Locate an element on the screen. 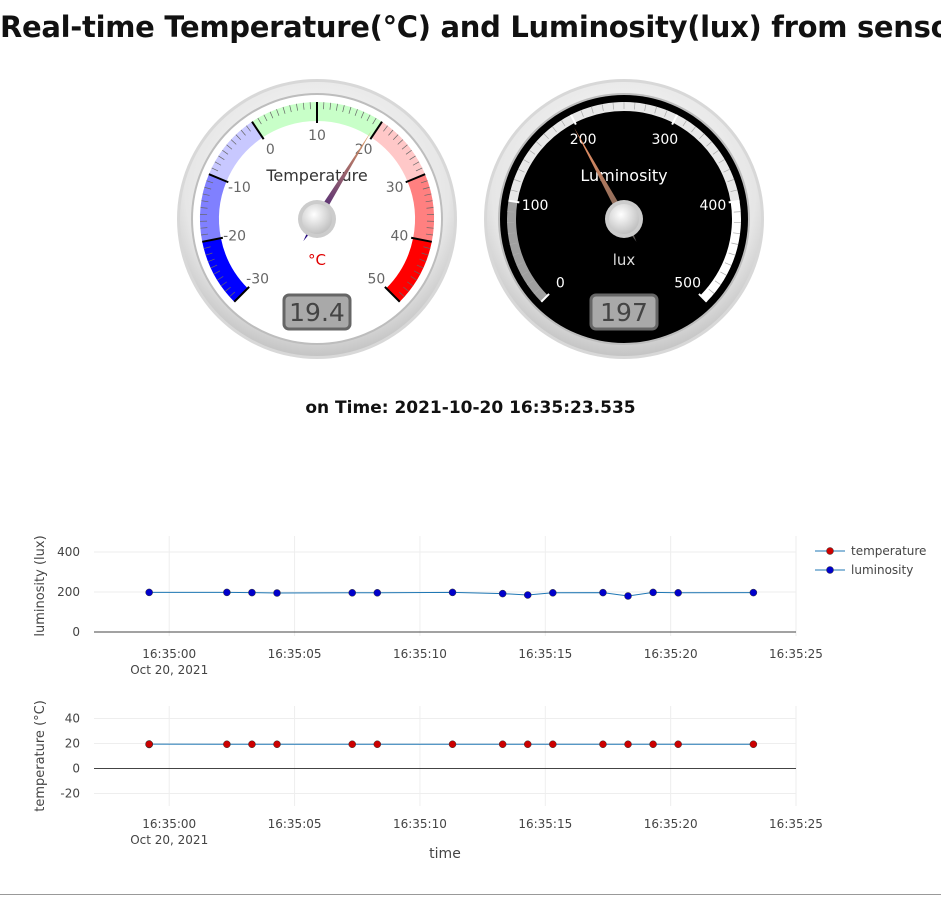 Image resolution: width=941 pixels, height=902 pixels. last-update-time: on Time: 2021-10-20 16:35:23.535 is located at coordinates (470, 408).